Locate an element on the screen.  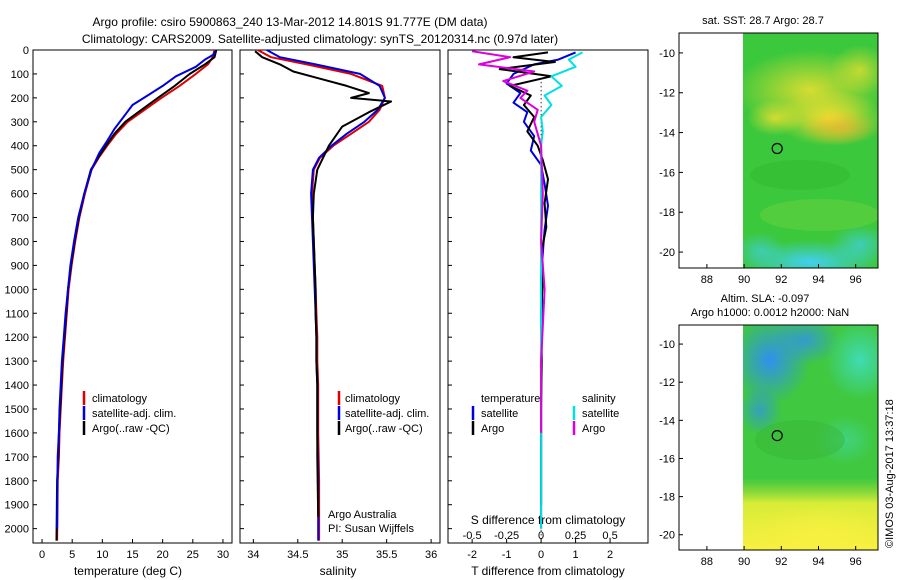
x-tick-label: 25 is located at coordinates (193, 555).